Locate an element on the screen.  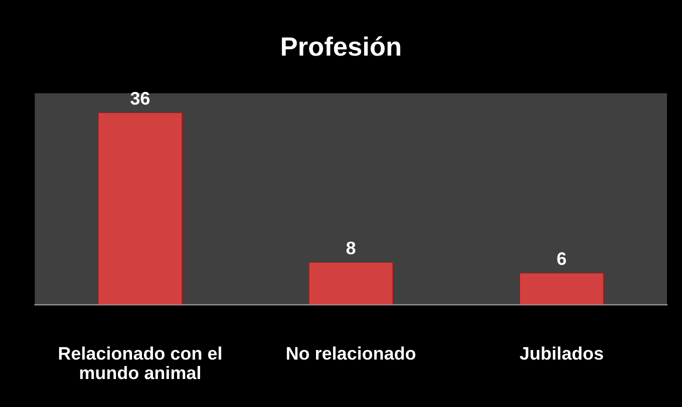
data-label: 36 is located at coordinates (140, 98).